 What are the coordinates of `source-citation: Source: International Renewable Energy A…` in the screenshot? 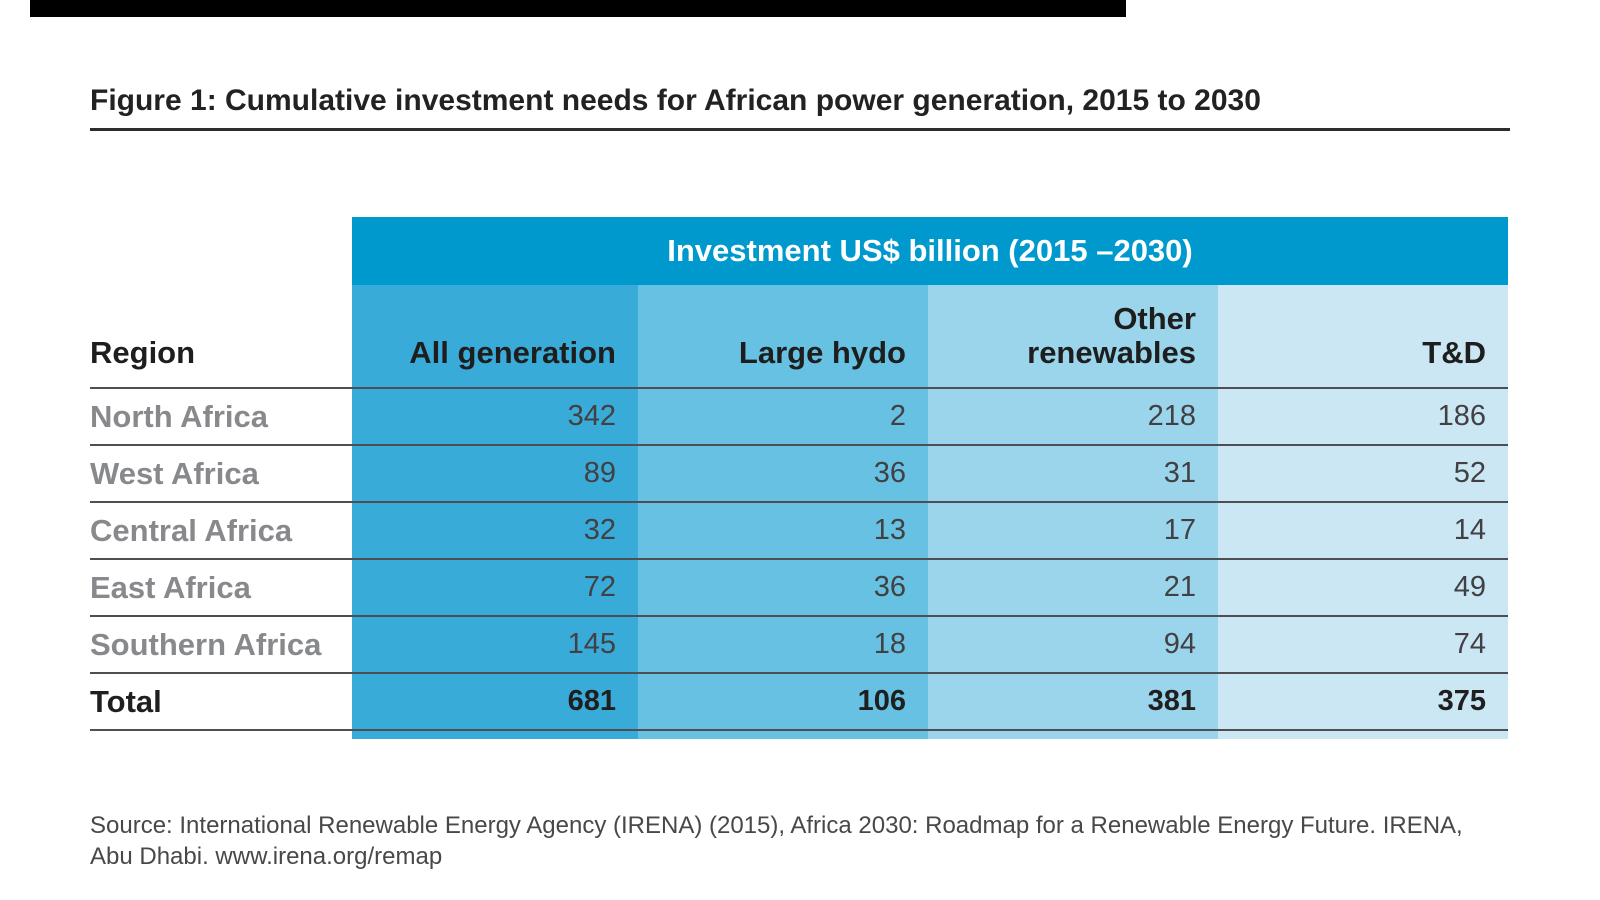 It's located at (805, 841).